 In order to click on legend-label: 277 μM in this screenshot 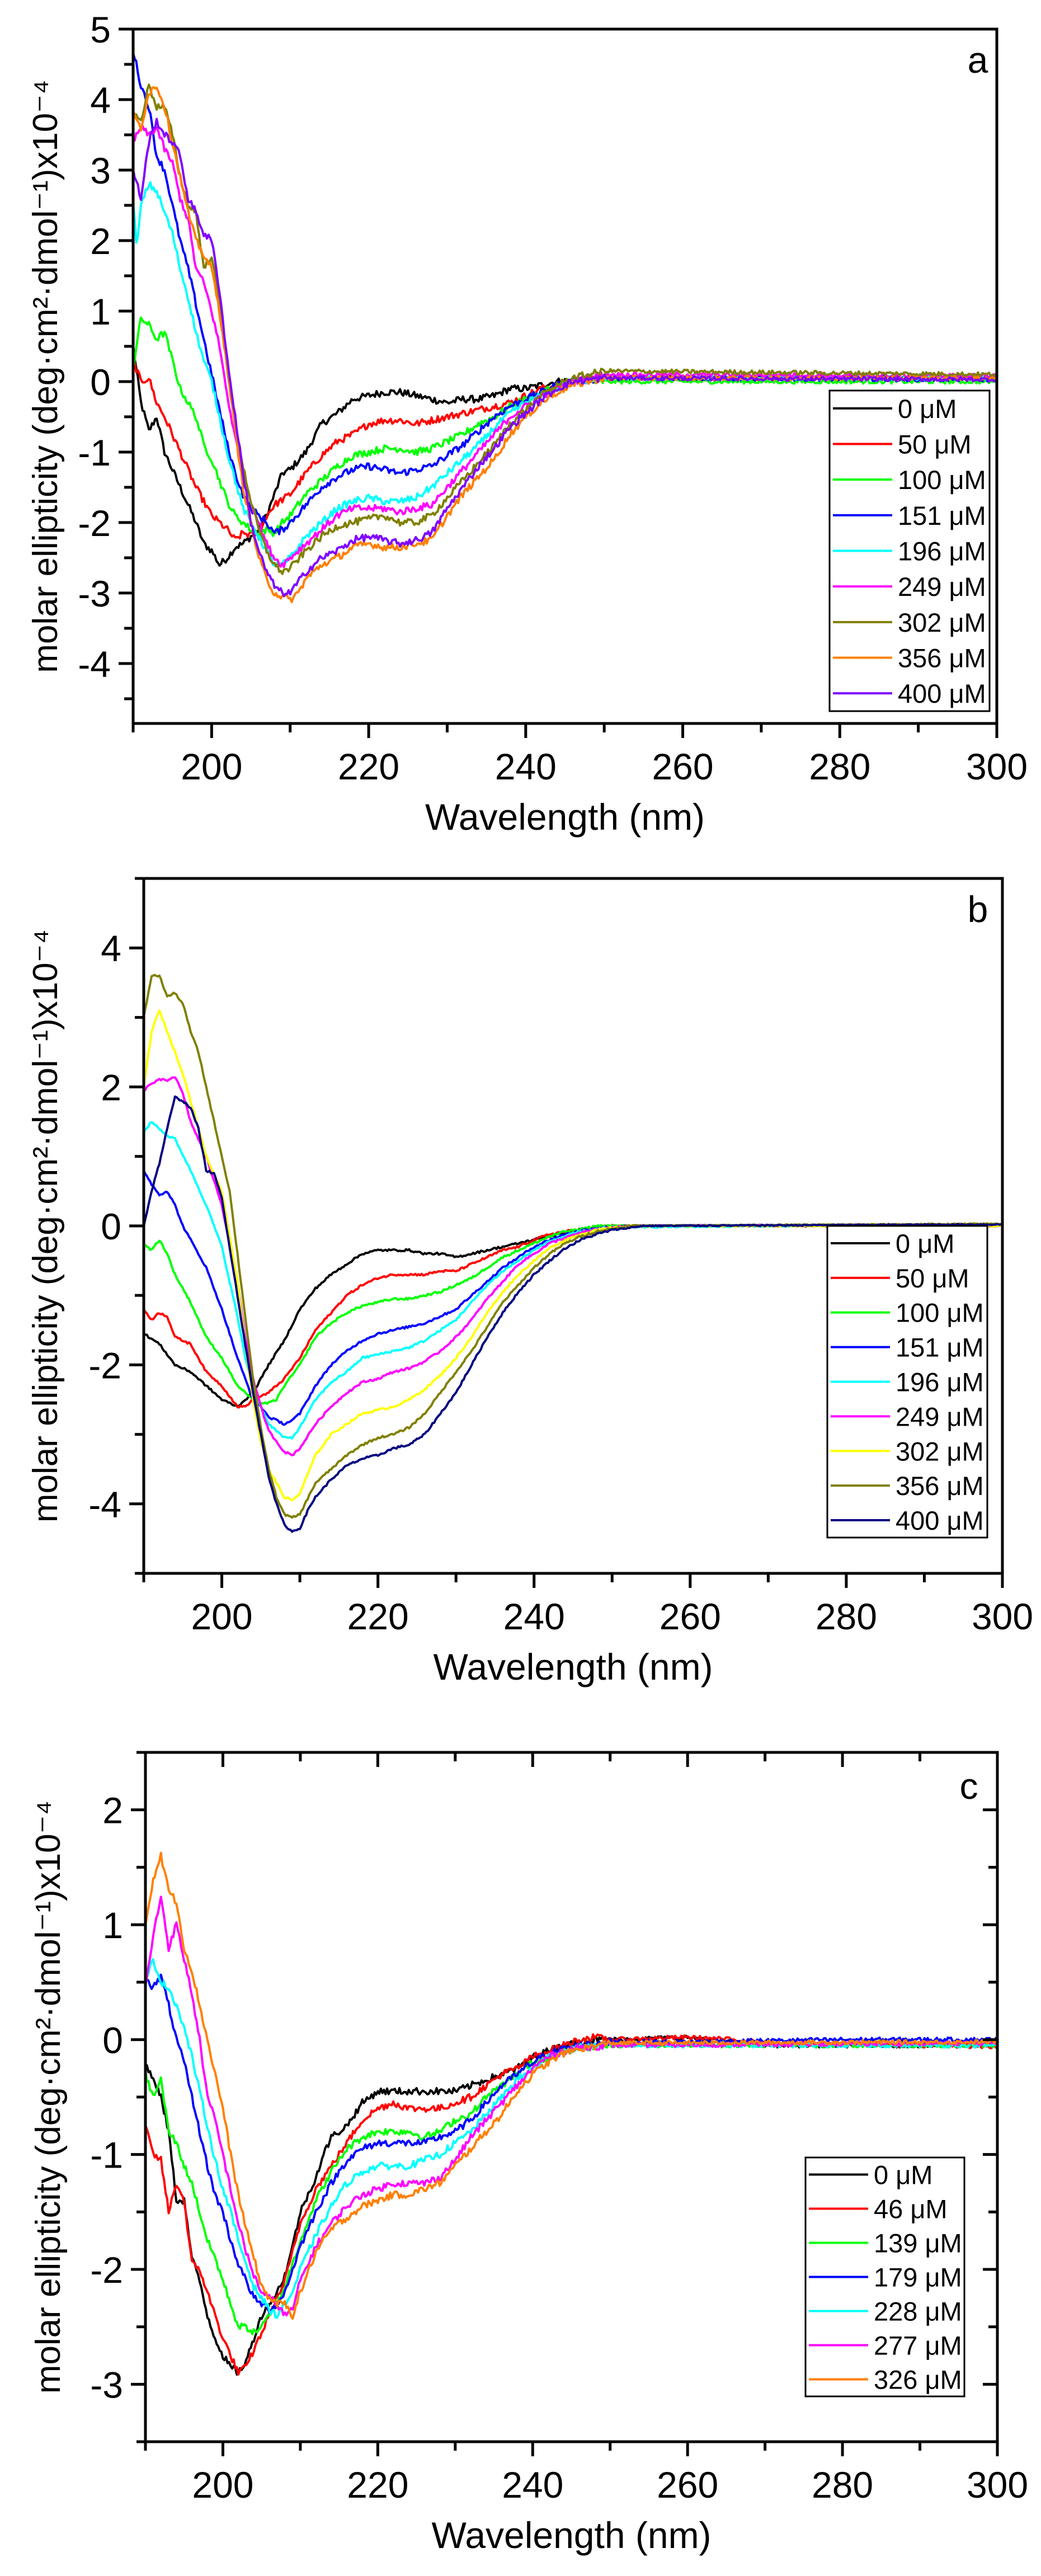, I will do `click(918, 2346)`.